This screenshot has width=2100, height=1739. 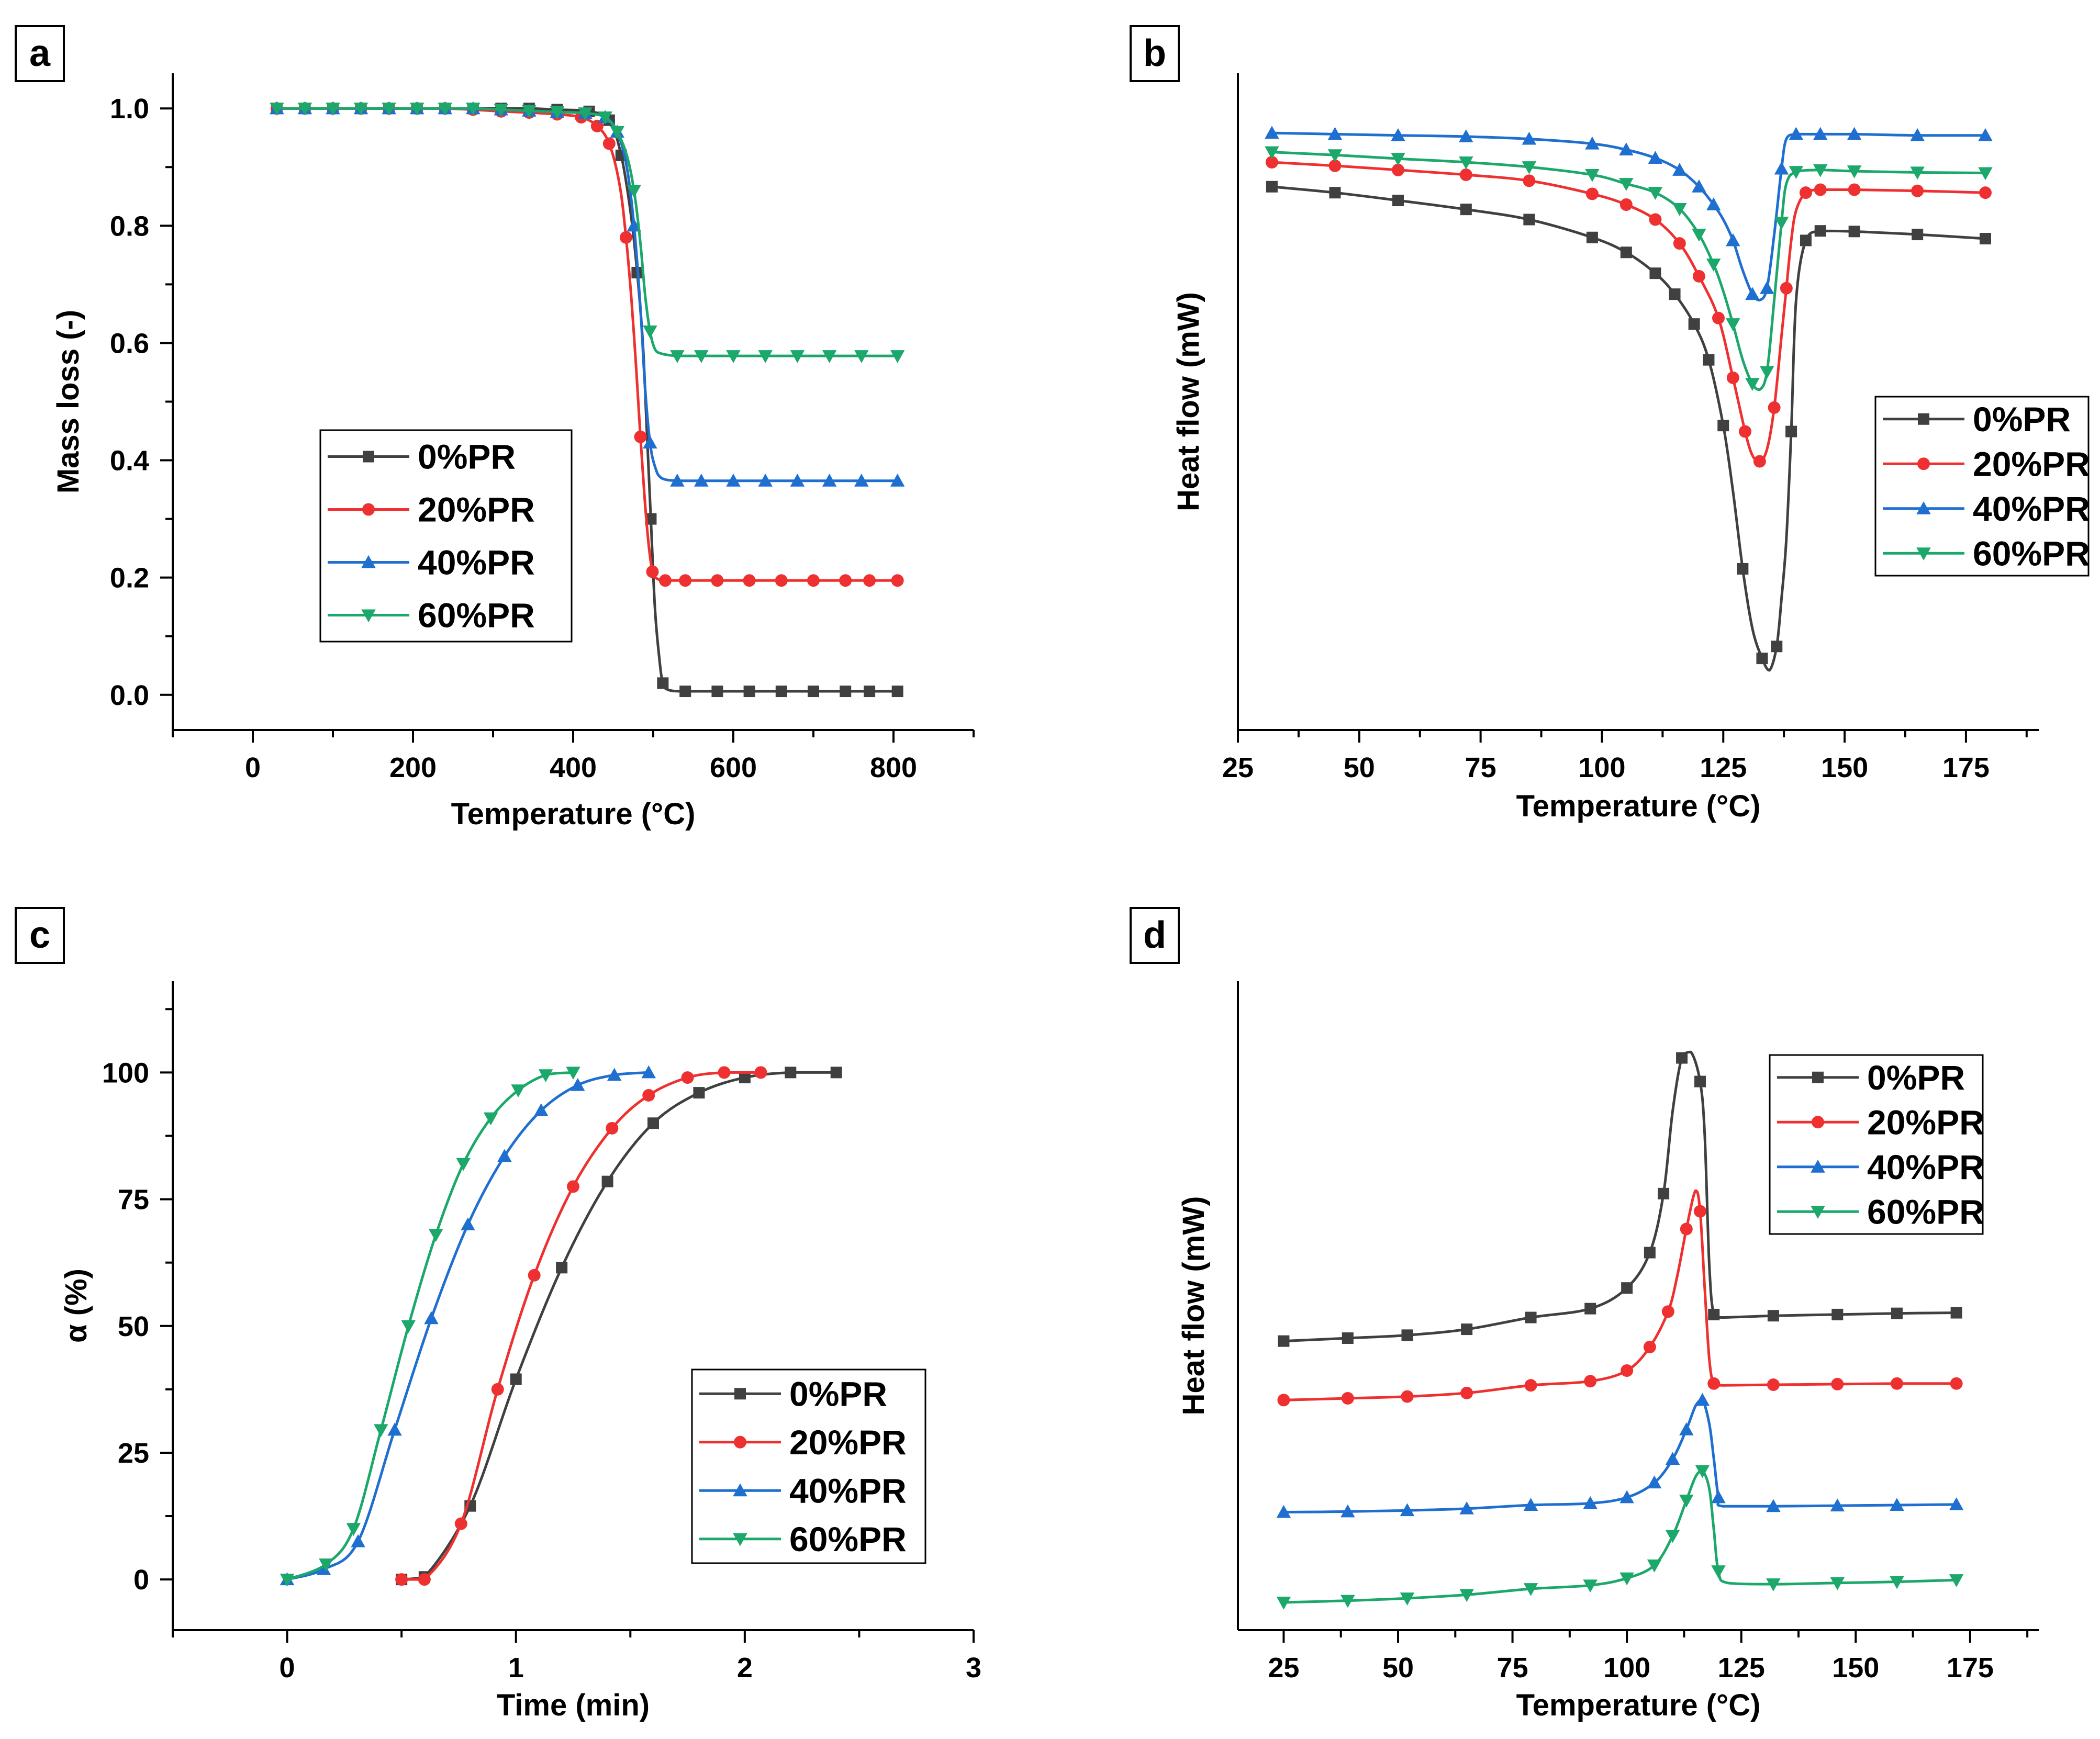 What do you see at coordinates (516, 1668) in the screenshot?
I see `x-tick-label: 1` at bounding box center [516, 1668].